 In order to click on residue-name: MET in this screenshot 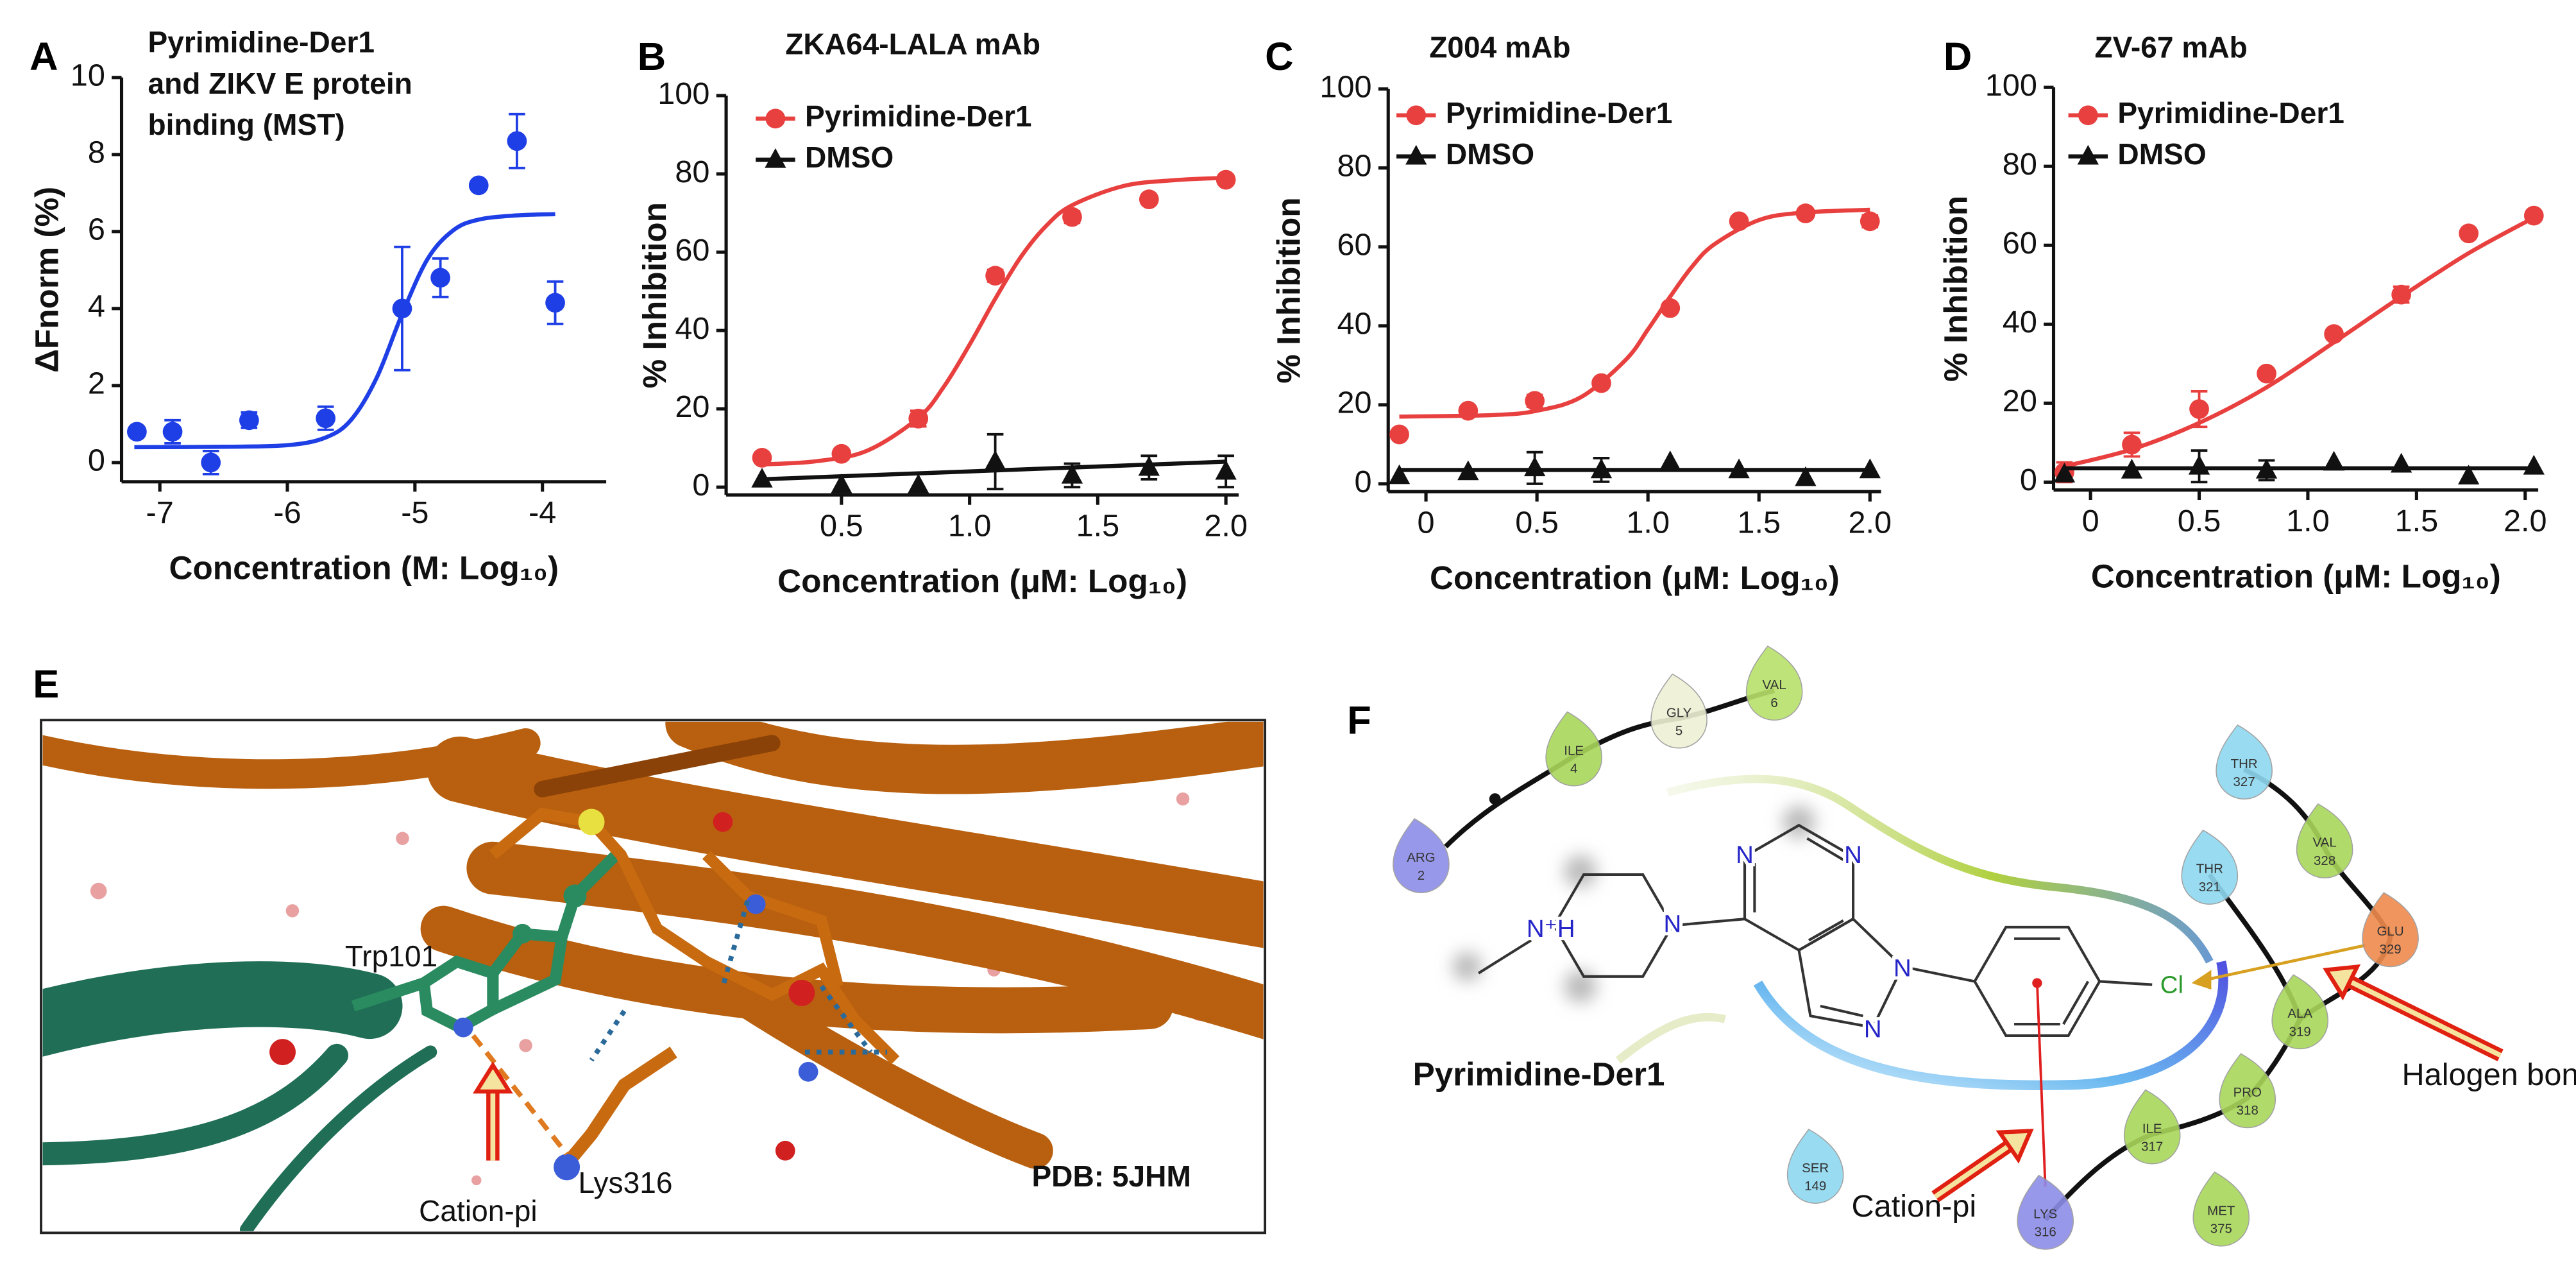, I will do `click(2221, 1210)`.